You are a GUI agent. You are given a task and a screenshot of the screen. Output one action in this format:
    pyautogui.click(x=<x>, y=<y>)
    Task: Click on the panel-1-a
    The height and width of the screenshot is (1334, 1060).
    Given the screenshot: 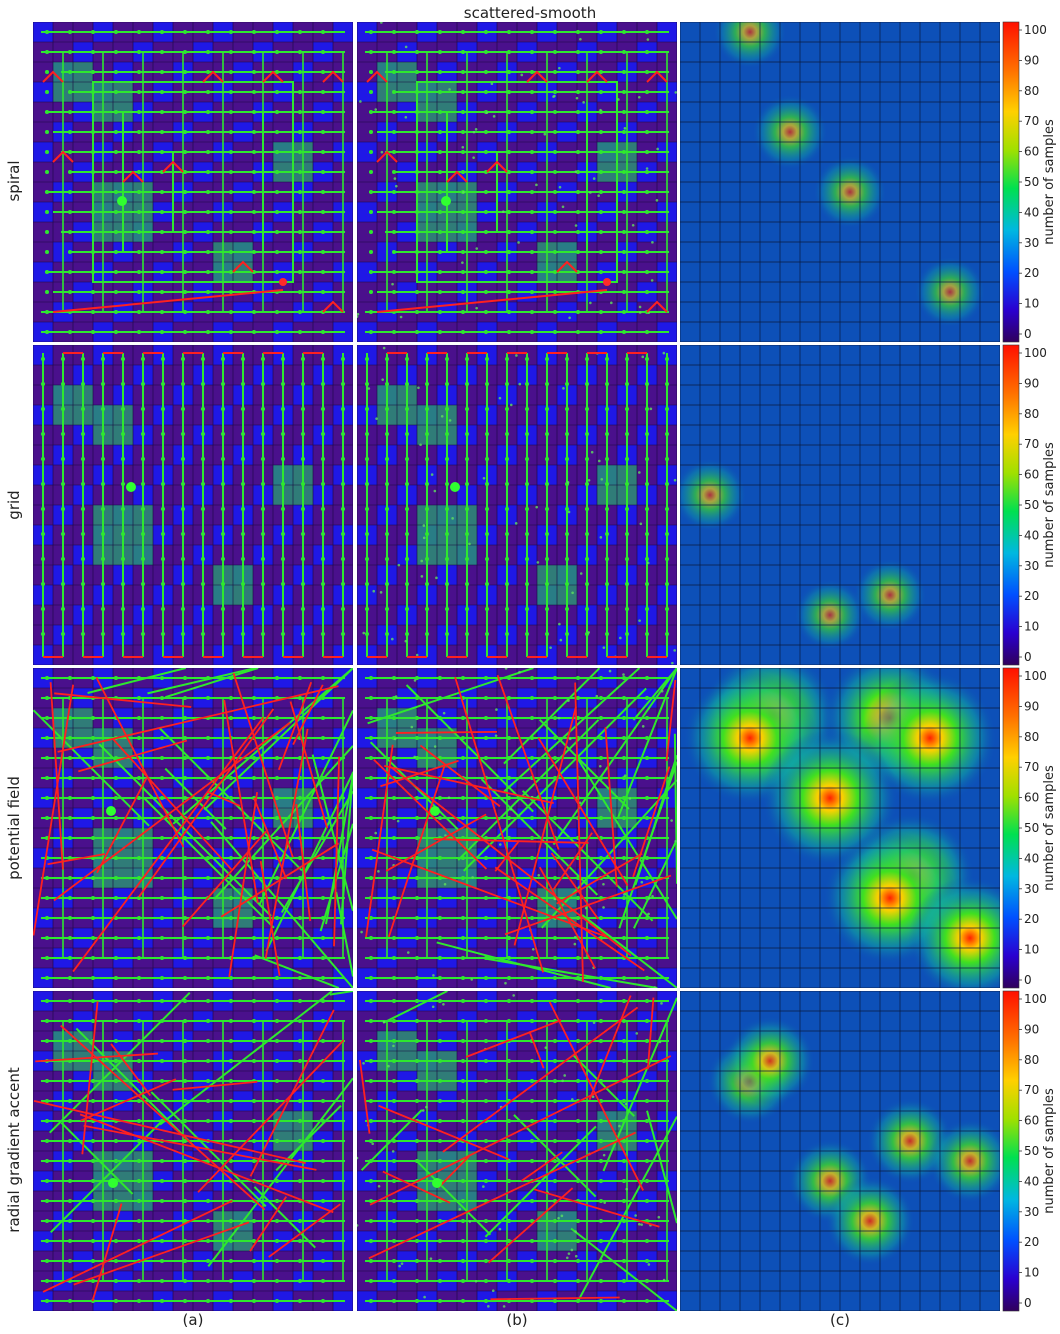 What is the action you would take?
    pyautogui.click(x=193, y=182)
    